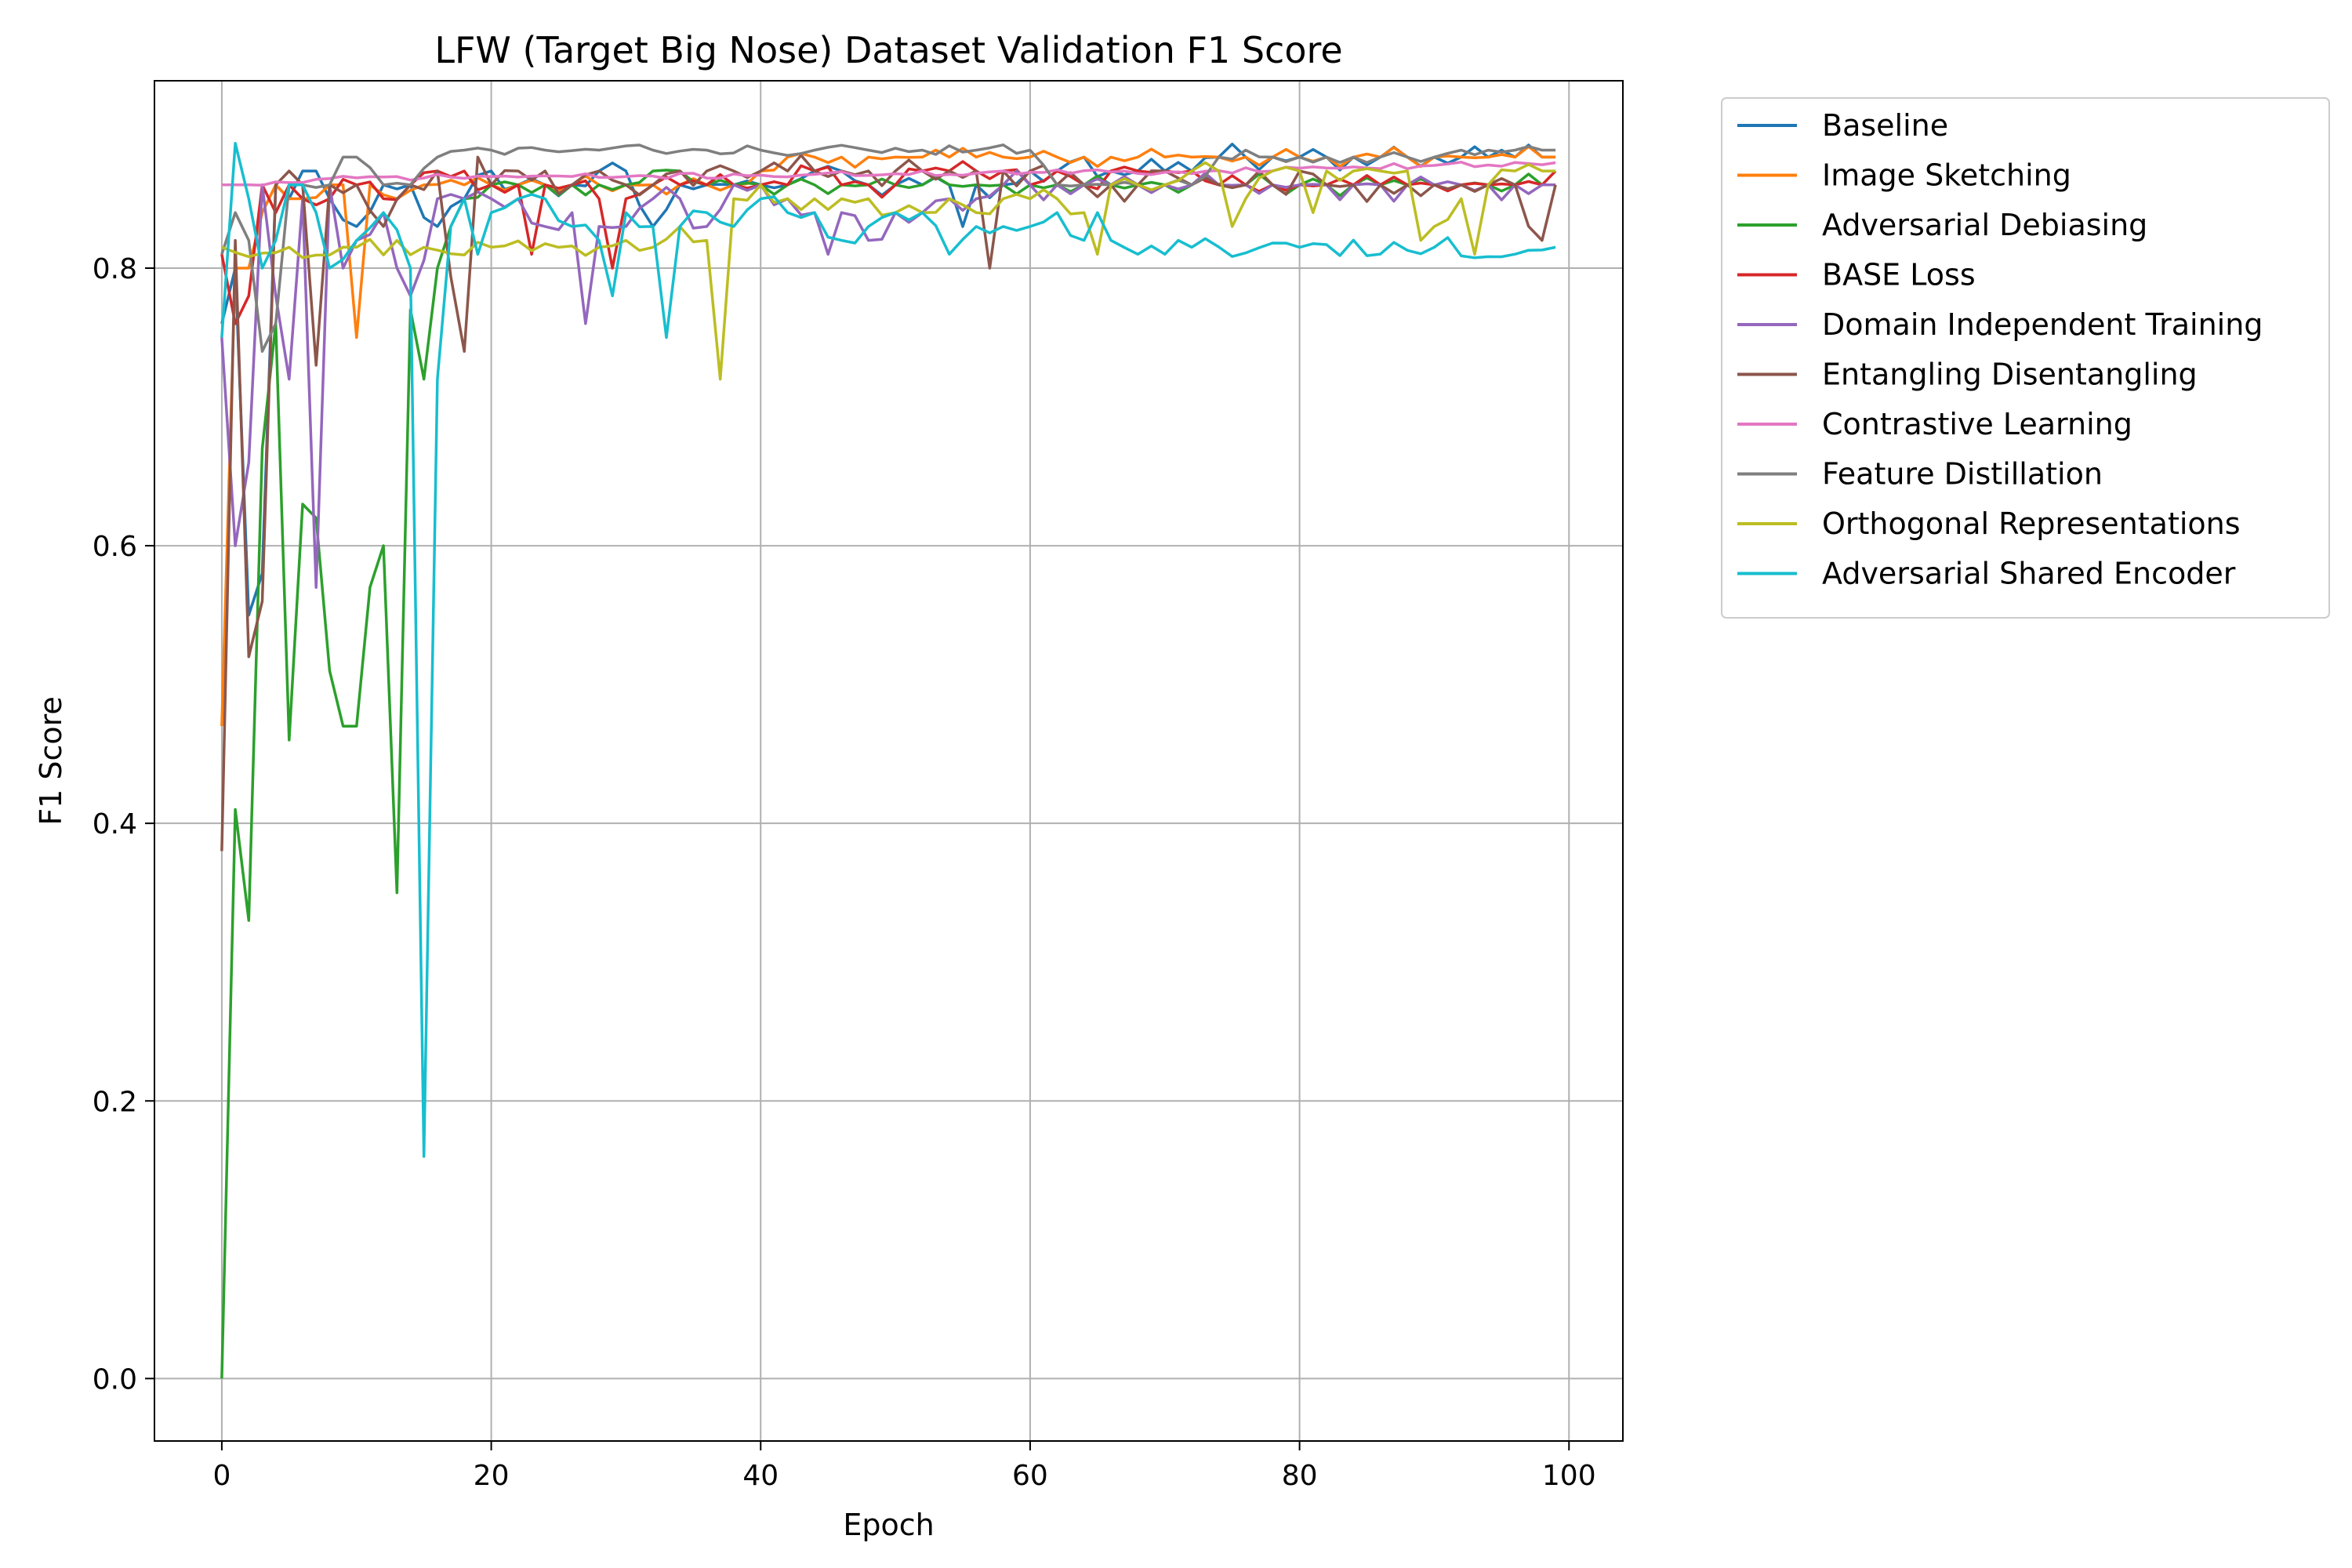 Image resolution: width=2352 pixels, height=1568 pixels. What do you see at coordinates (1899, 275) in the screenshot?
I see `legend-label: BASE Loss` at bounding box center [1899, 275].